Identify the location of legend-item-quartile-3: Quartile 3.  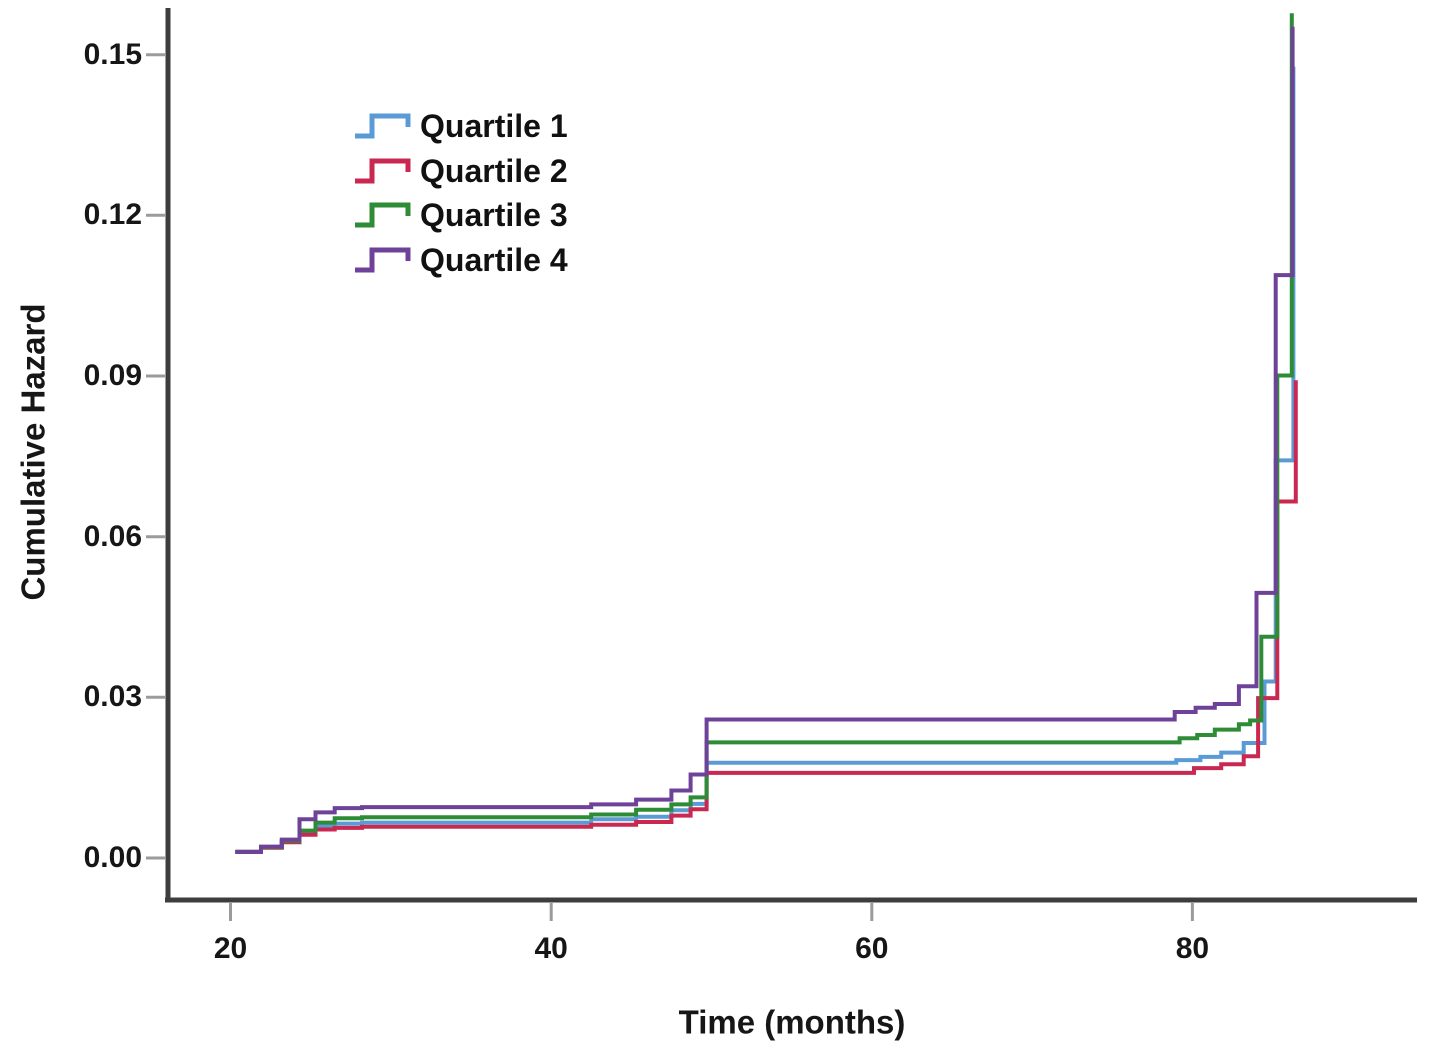
(460, 215).